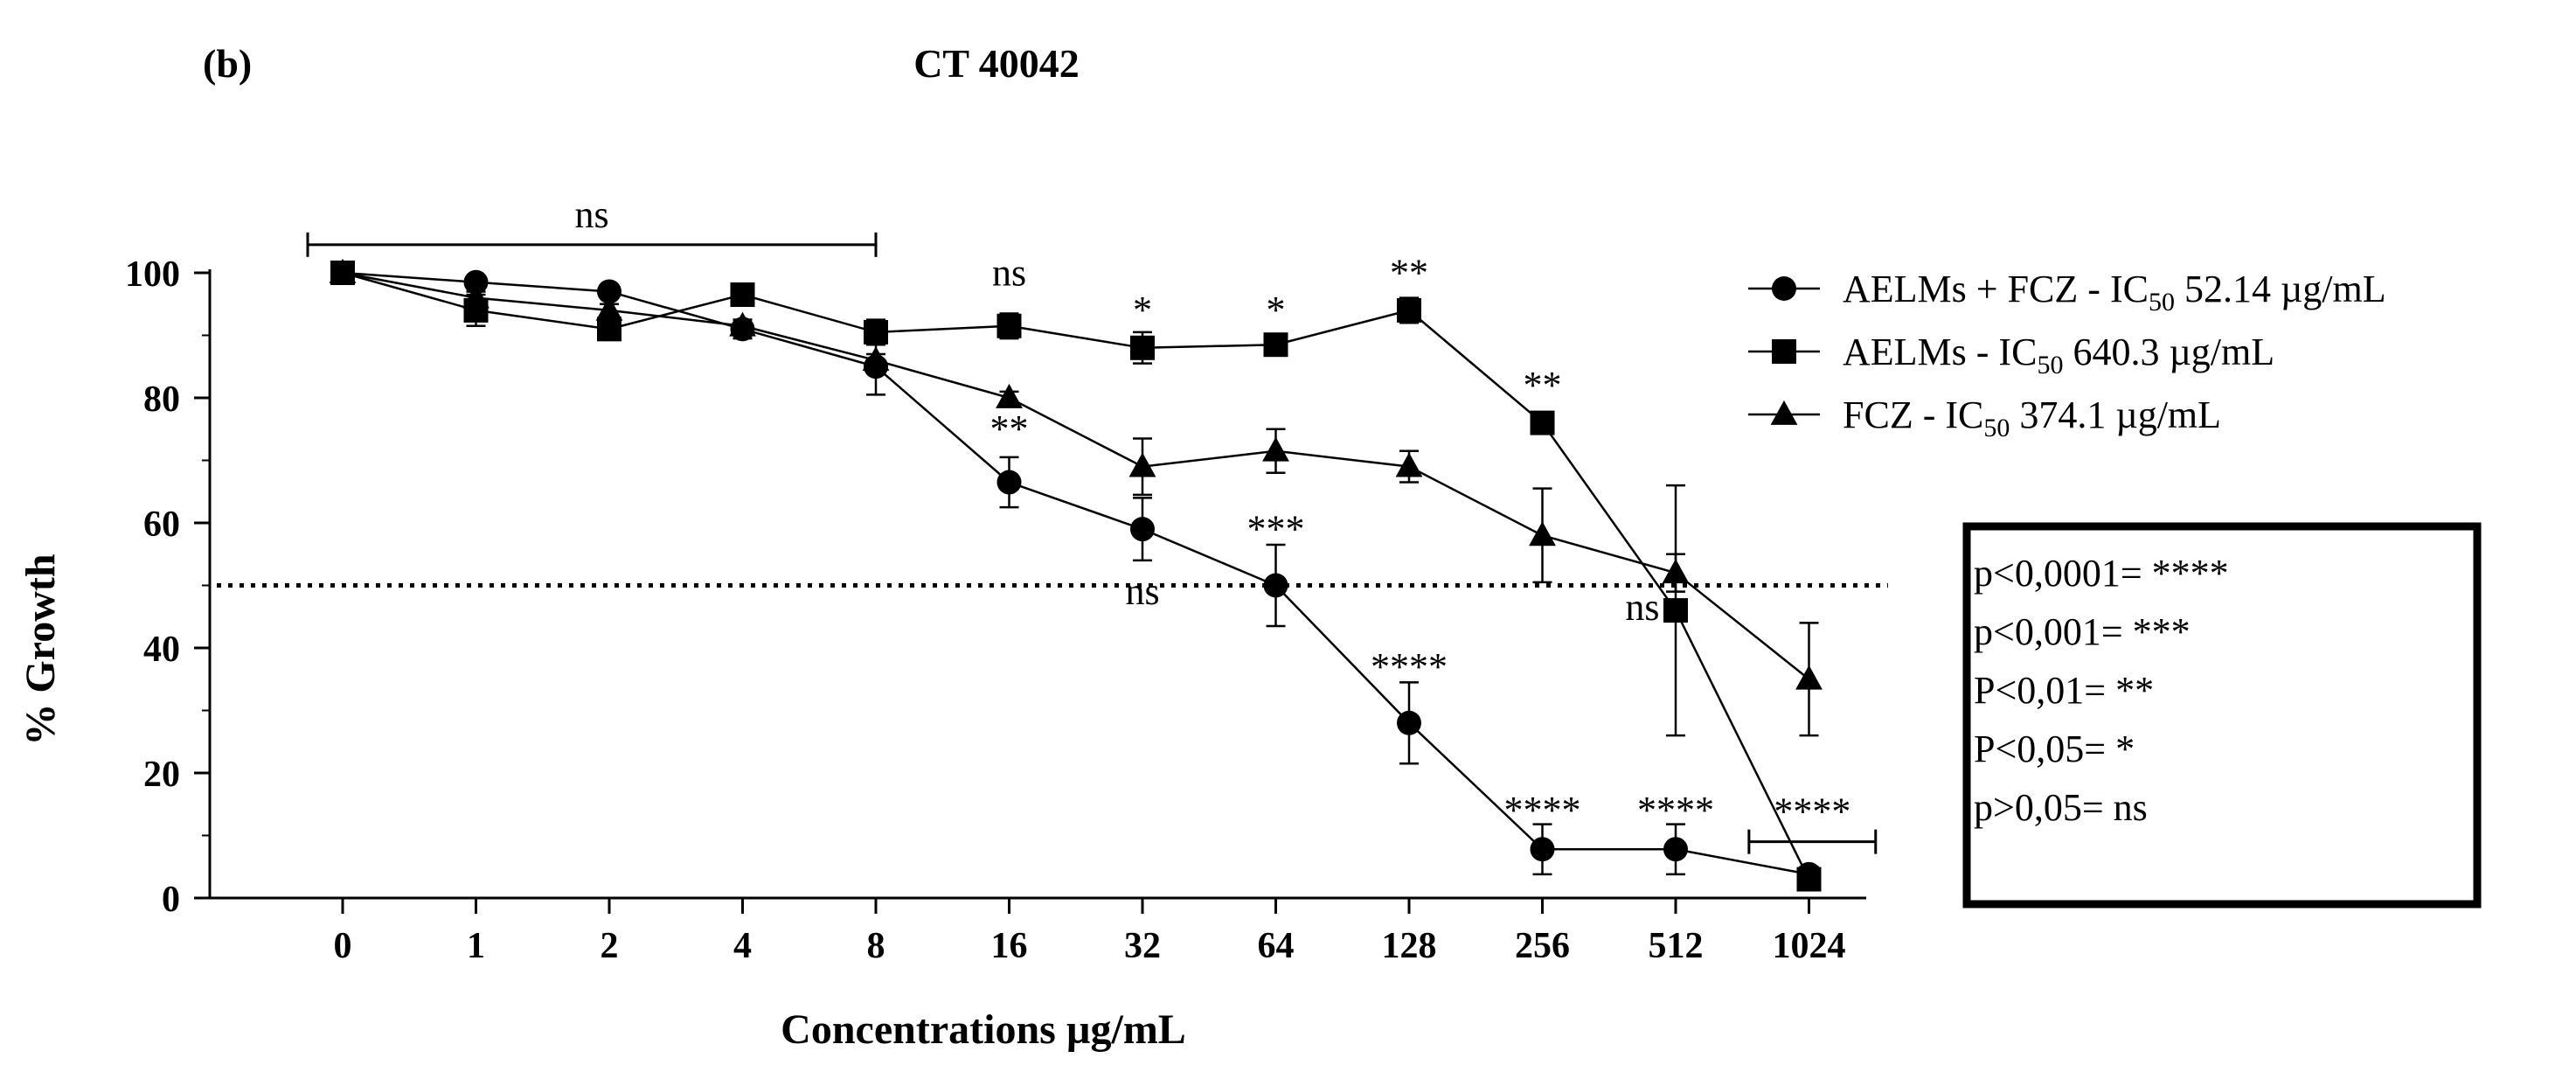  Describe the element at coordinates (161, 650) in the screenshot. I see `y-tick-label: 40` at that location.